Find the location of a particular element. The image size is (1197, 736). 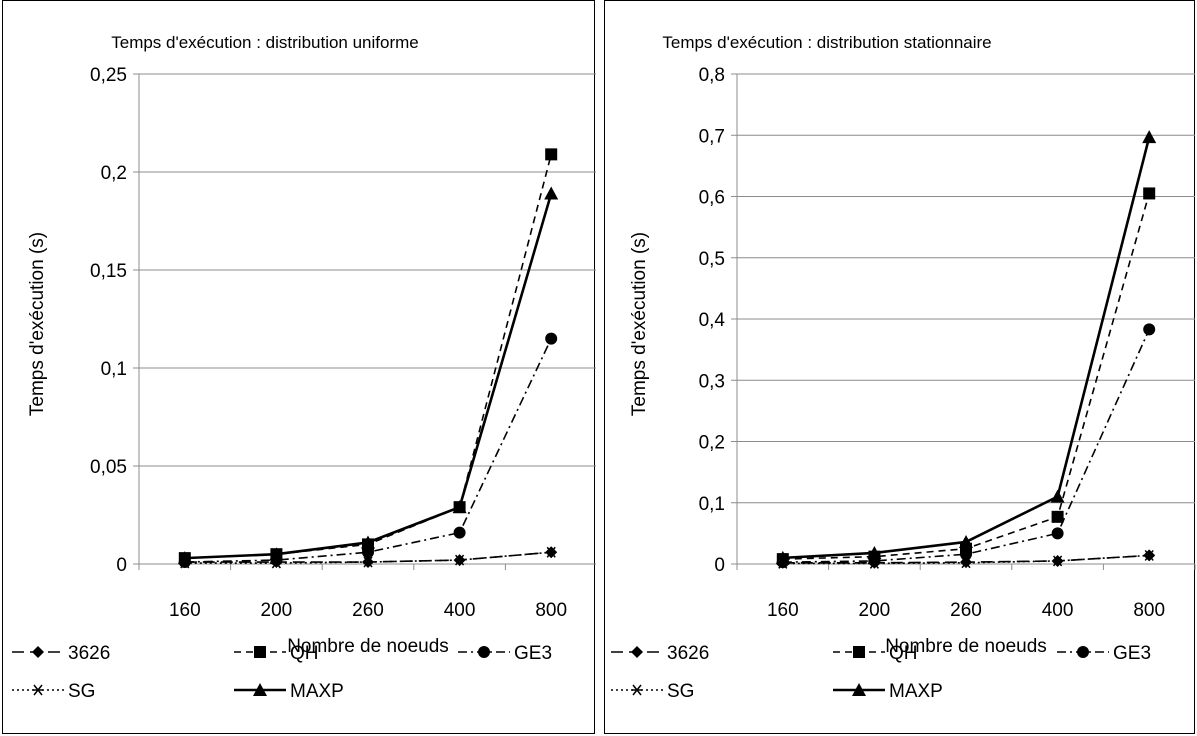

y-tick-label: 0,15 is located at coordinates (108, 271).